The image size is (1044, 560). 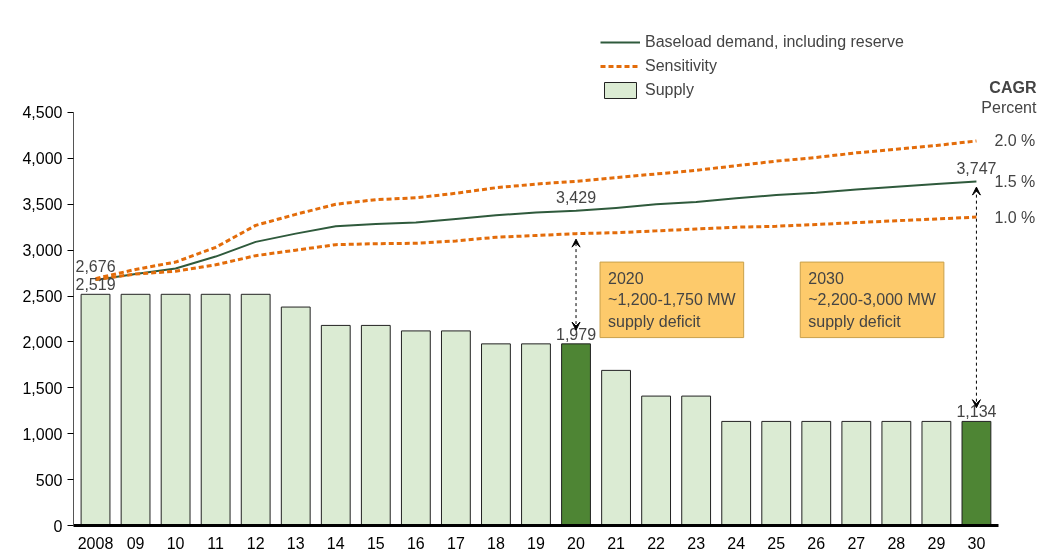 What do you see at coordinates (1009, 108) in the screenshot?
I see `annotation: Percent` at bounding box center [1009, 108].